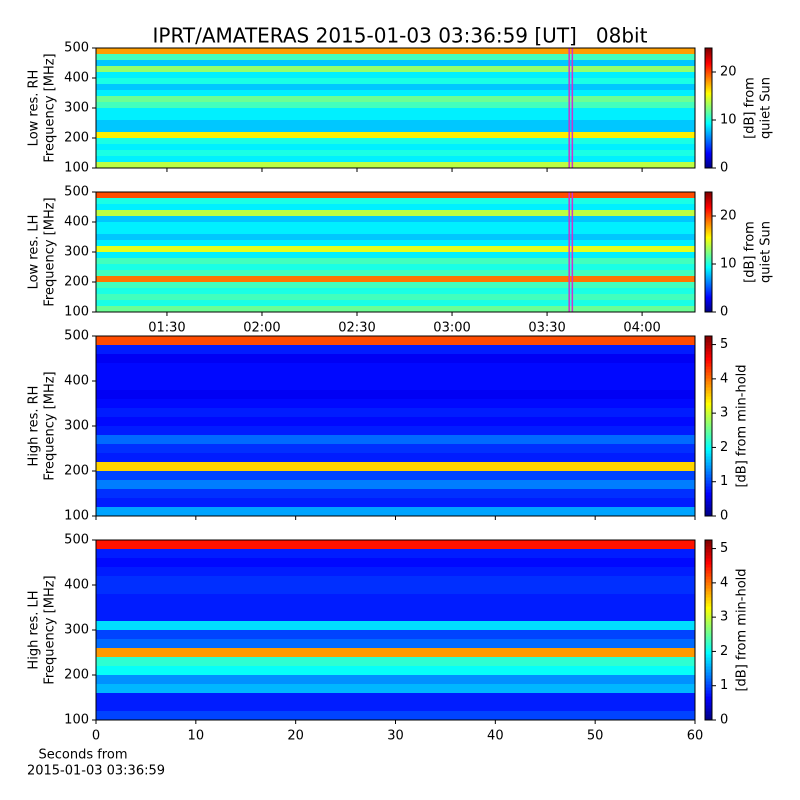 The width and height of the screenshot is (800, 800). Describe the element at coordinates (724, 617) in the screenshot. I see `colorbar-tick-label: 3` at that location.